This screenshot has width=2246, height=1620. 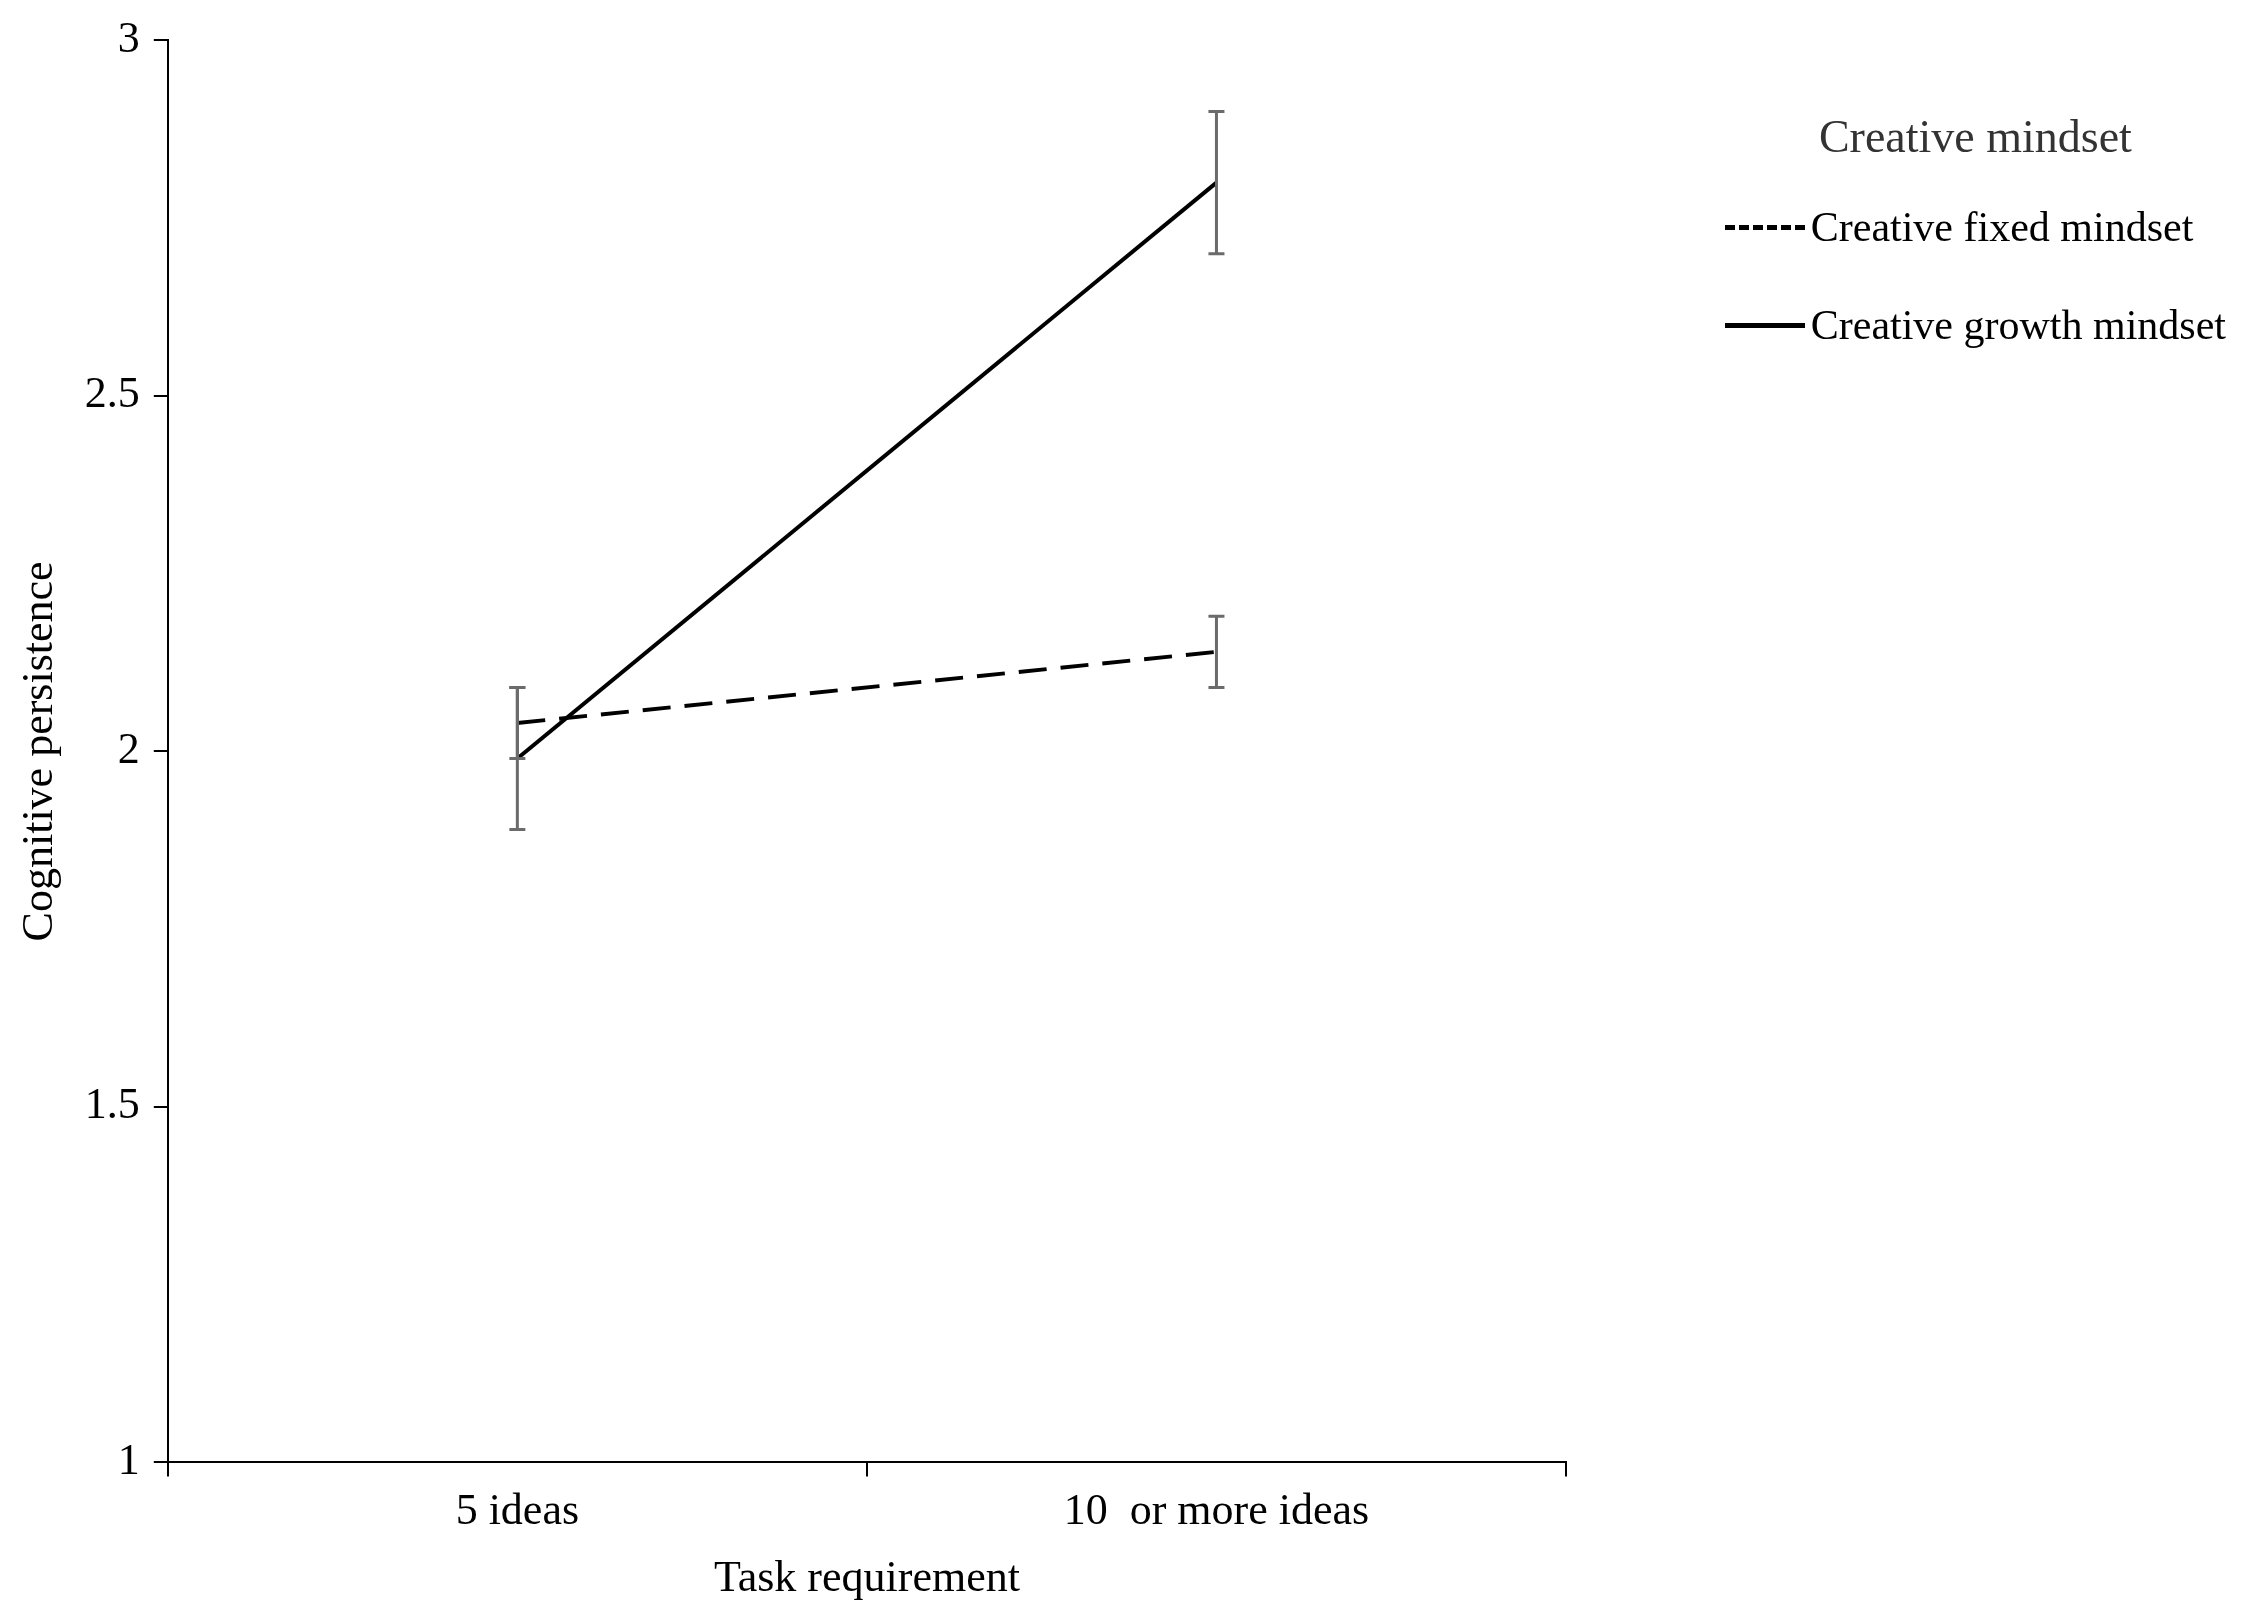 What do you see at coordinates (2002, 227) in the screenshot?
I see `legend-label: Creative fixed mindset` at bounding box center [2002, 227].